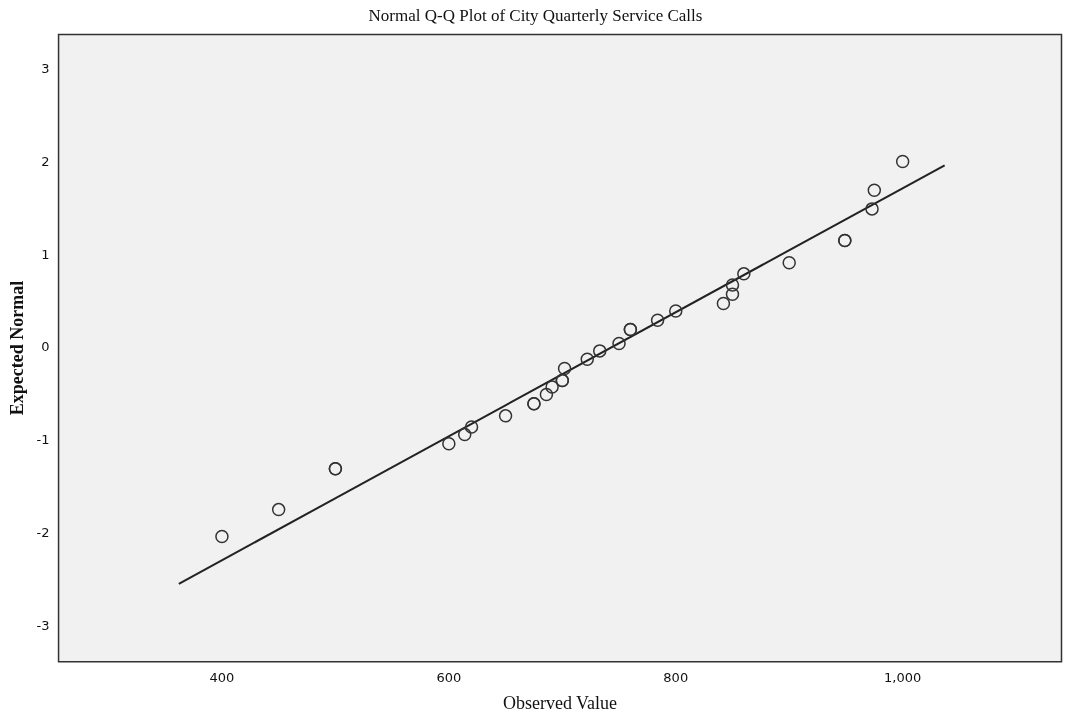 This screenshot has height=723, width=1069. I want to click on y-tick-label: 1, so click(45, 254).